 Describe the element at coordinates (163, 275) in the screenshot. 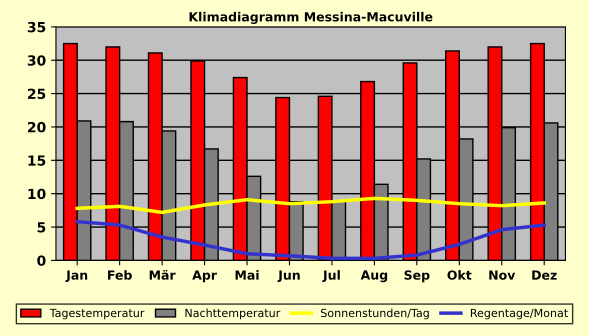

I see `x-tick-label: Mär` at that location.